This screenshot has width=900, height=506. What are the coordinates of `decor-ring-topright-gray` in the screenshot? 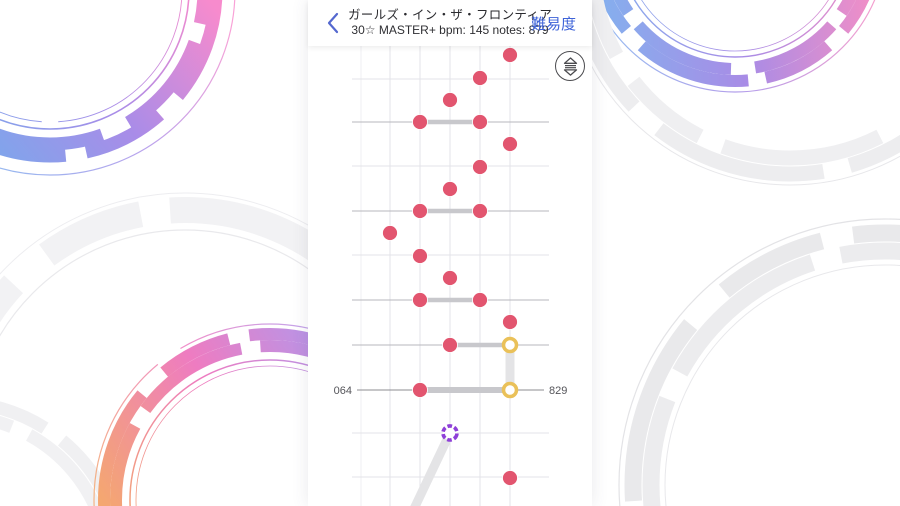 It's located at (734, 93).